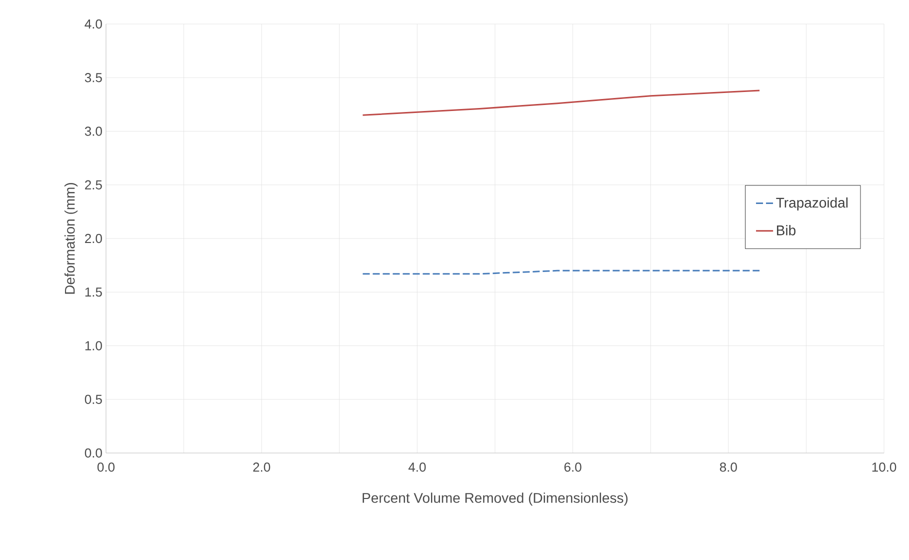  Describe the element at coordinates (71, 238) in the screenshot. I see `y-axis-title: Deformation (mm)` at that location.